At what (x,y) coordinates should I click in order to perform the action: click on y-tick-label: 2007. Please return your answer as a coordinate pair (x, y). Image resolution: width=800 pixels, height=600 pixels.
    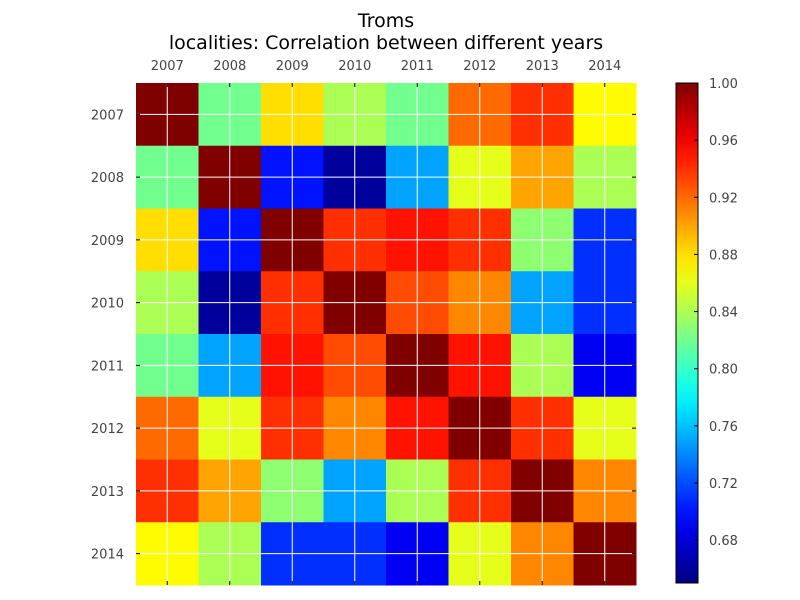
    Looking at the image, I should click on (107, 115).